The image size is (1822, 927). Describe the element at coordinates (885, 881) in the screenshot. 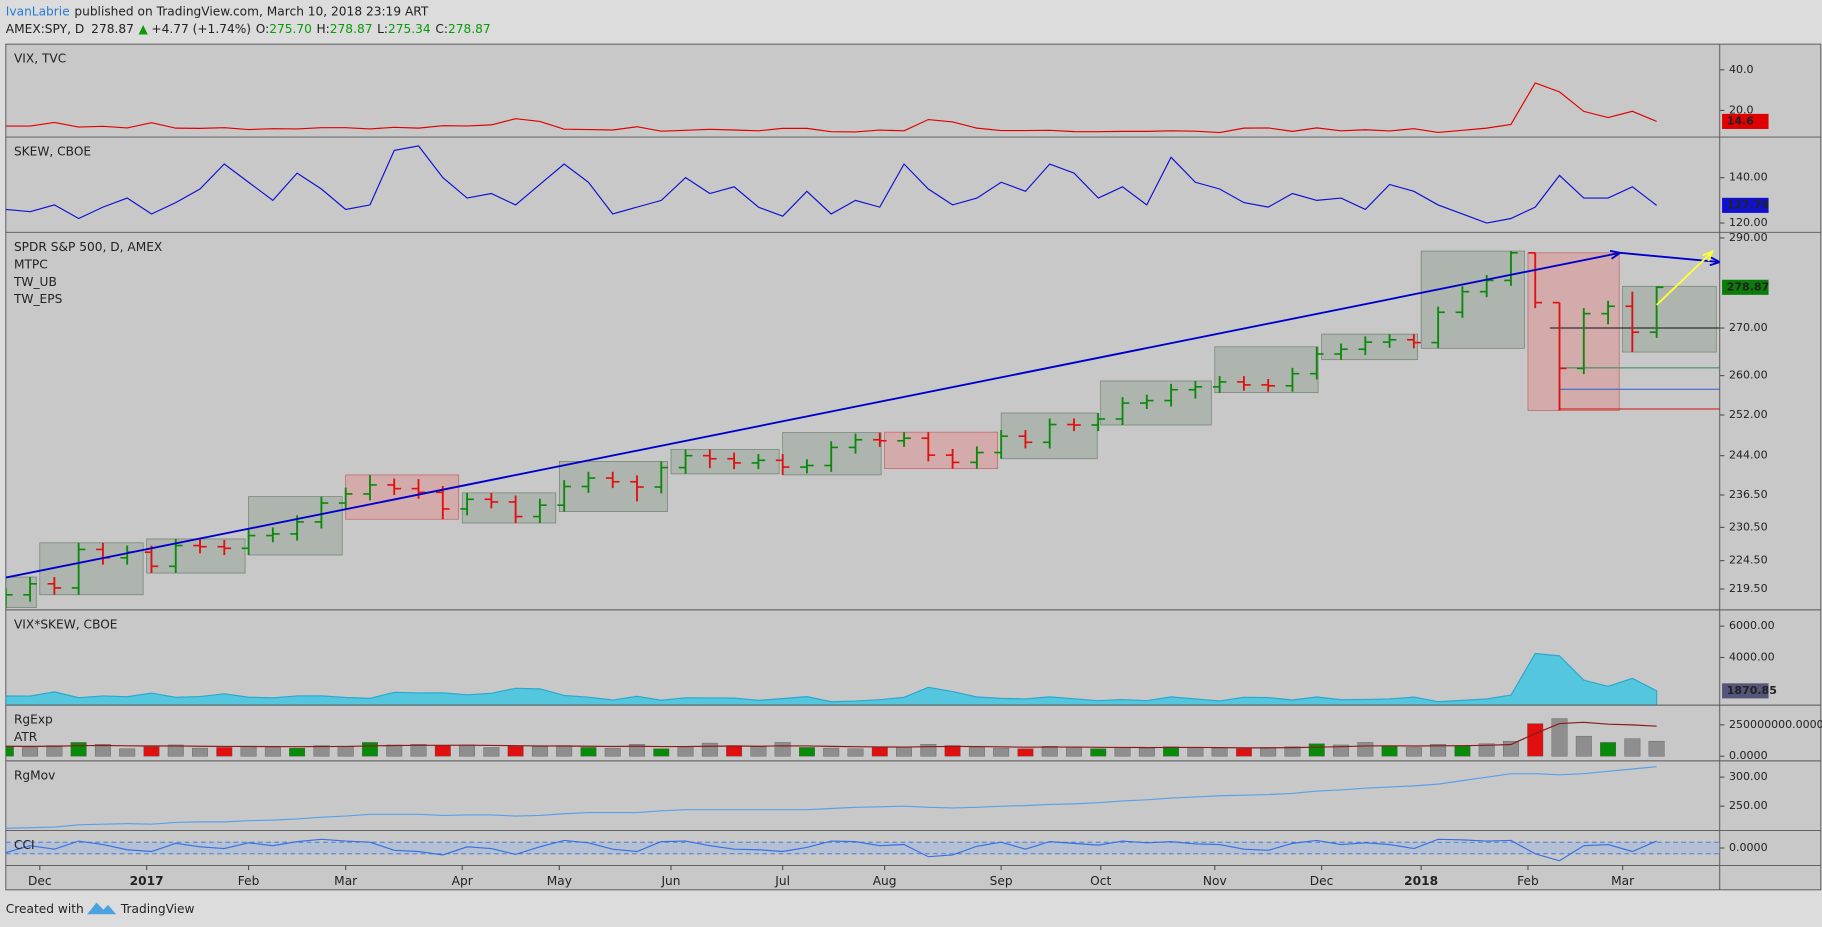

I see `x-tick-label: Aug` at that location.